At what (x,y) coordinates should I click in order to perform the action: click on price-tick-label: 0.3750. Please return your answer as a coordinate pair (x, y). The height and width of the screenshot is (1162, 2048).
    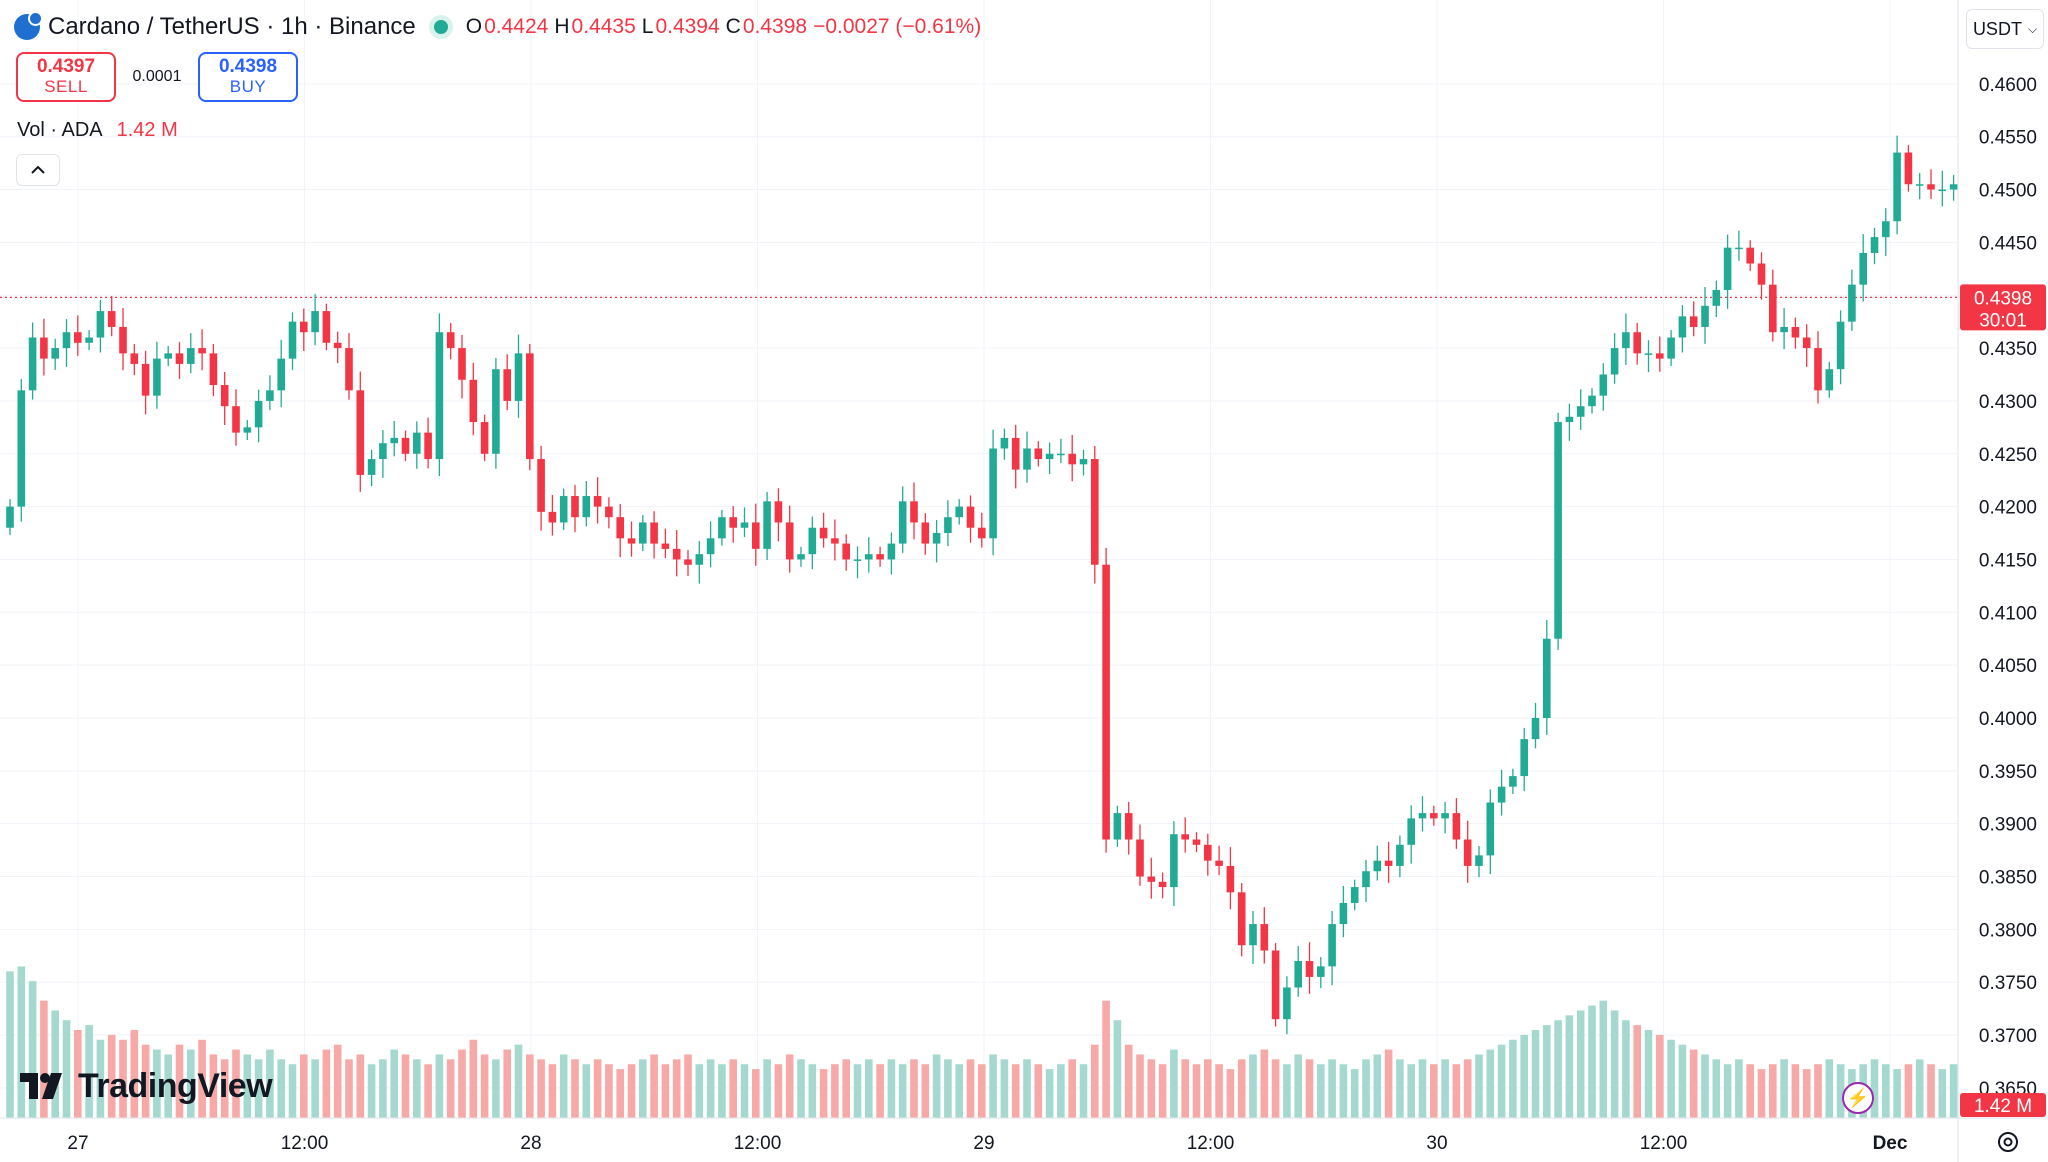
    Looking at the image, I should click on (2008, 983).